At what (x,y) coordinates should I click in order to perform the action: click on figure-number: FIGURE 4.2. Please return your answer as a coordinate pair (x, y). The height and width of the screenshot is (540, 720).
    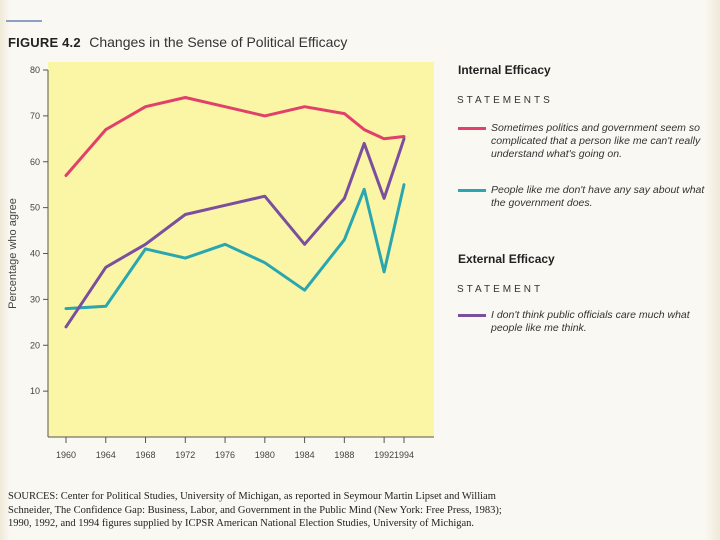
    Looking at the image, I should click on (44, 42).